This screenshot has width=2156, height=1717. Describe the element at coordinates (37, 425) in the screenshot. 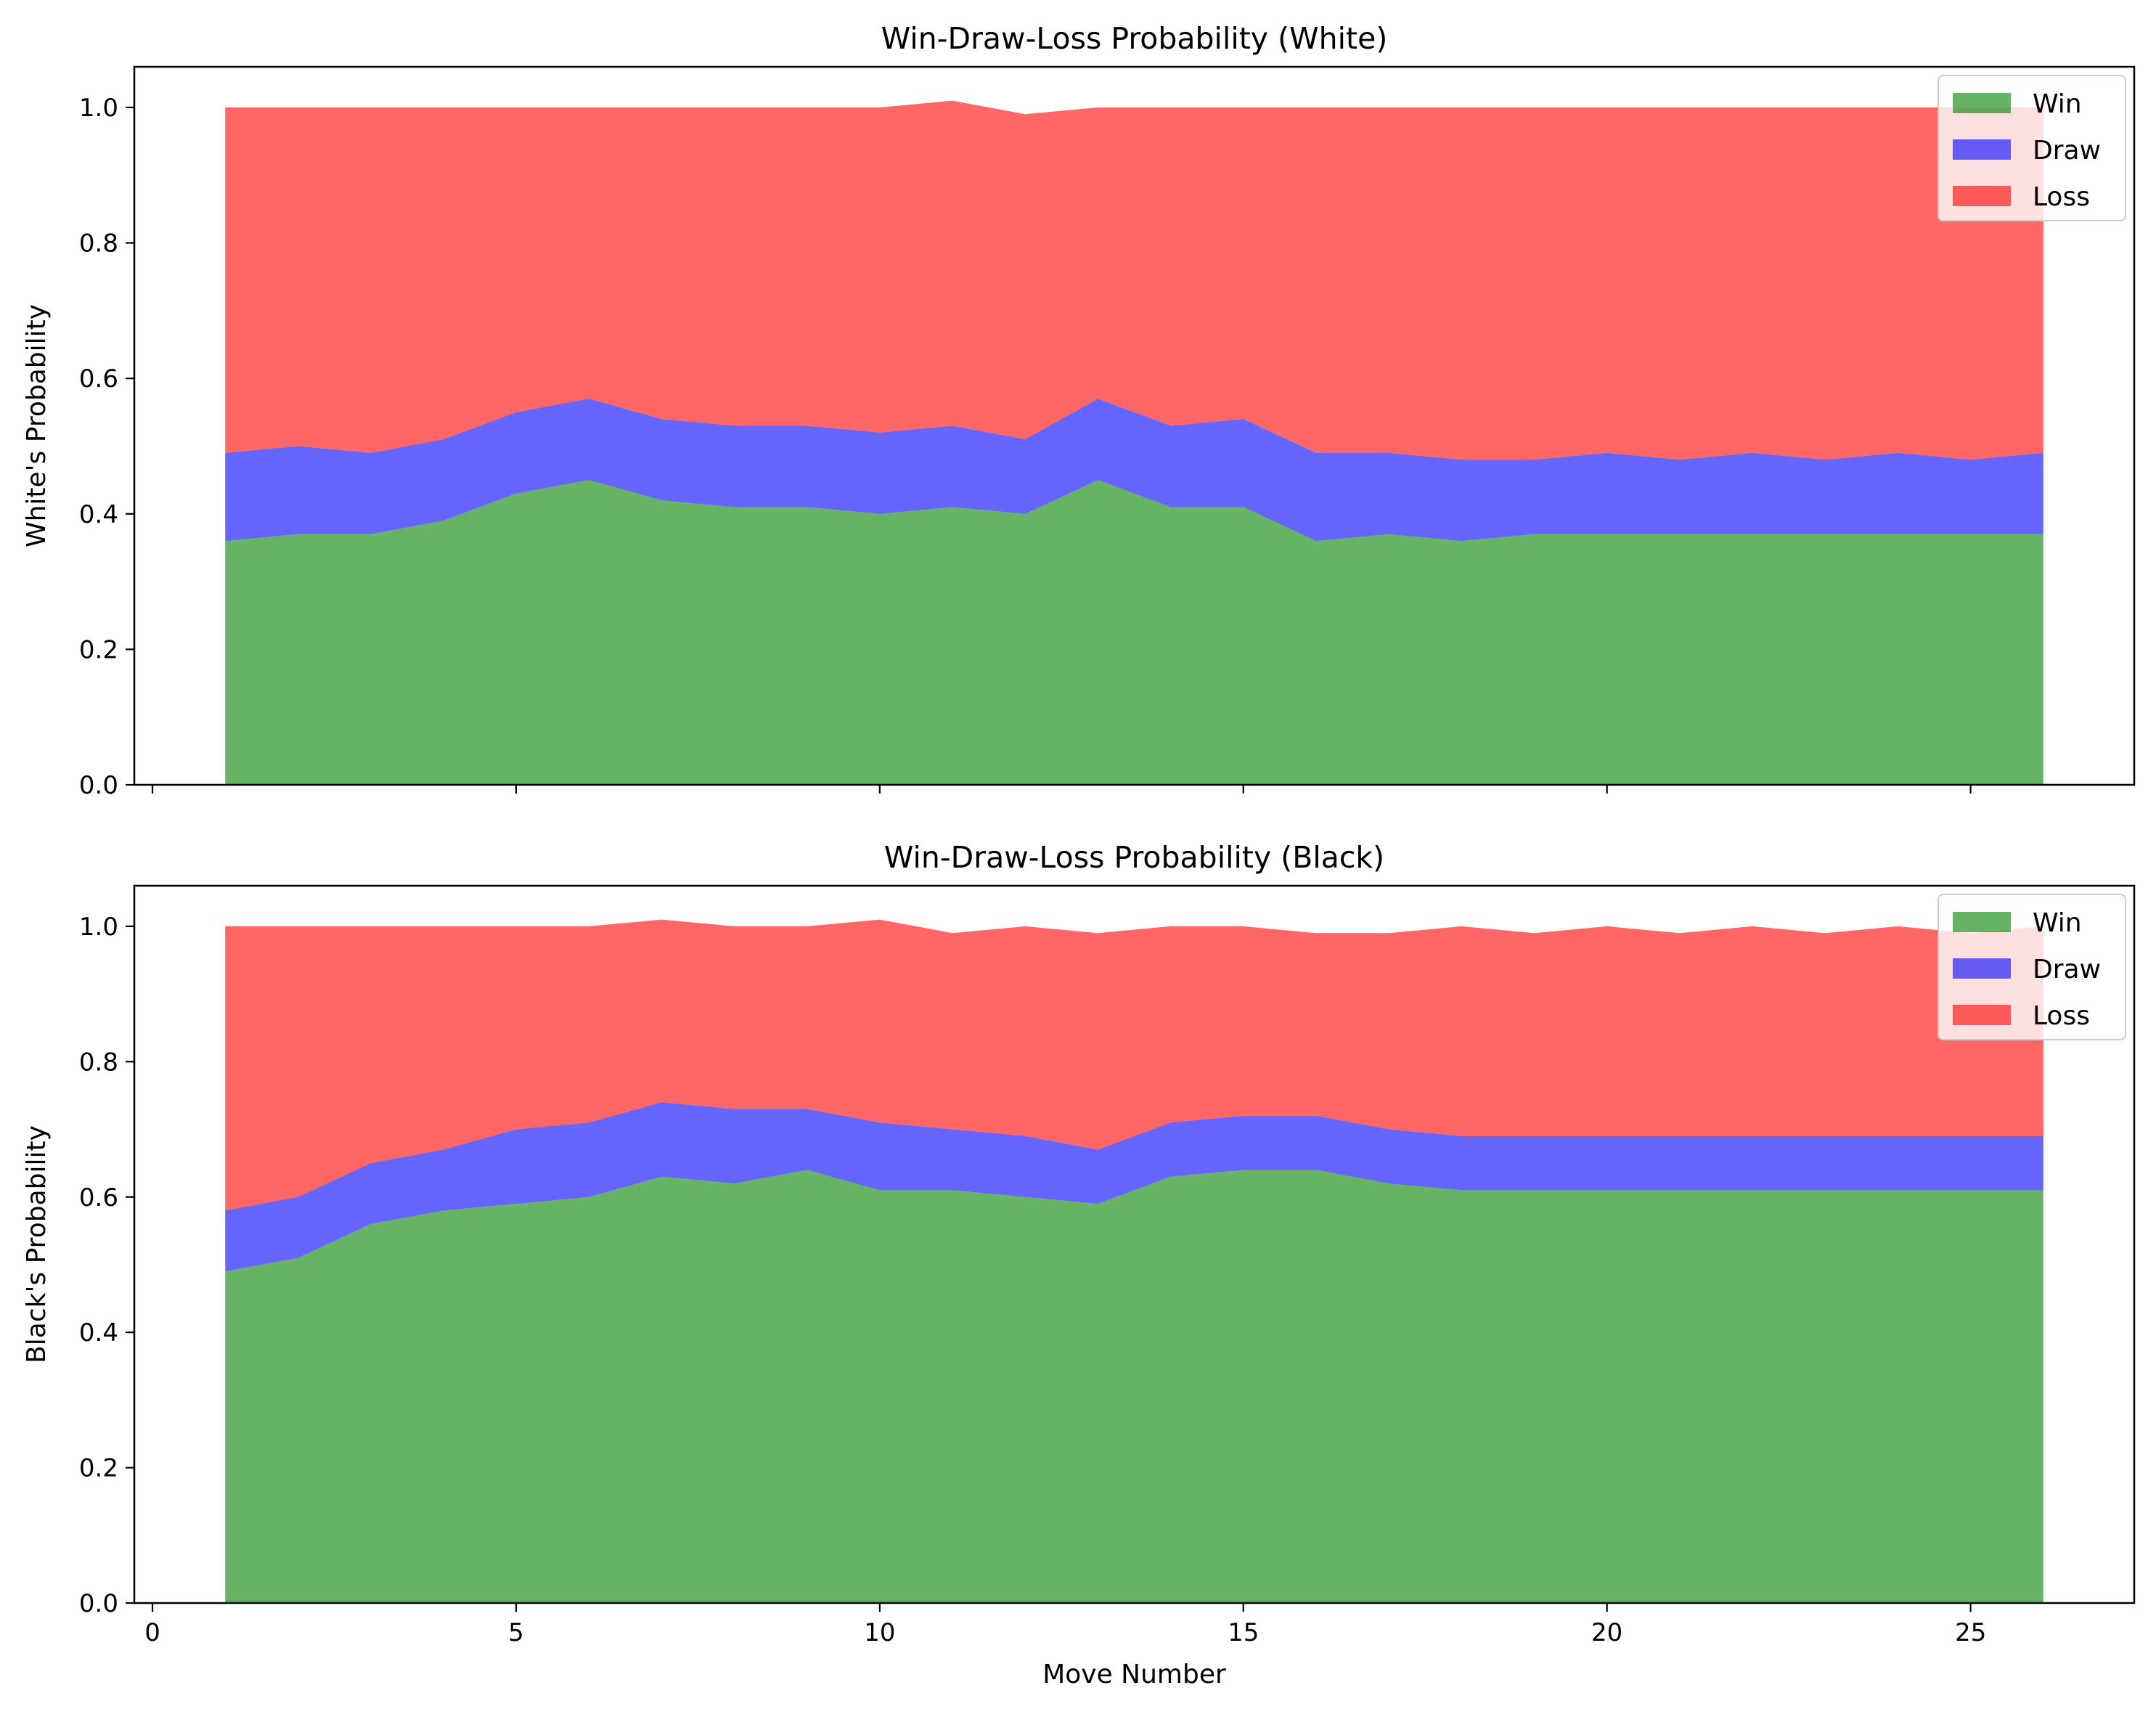

I see `y-axis-label: White's Probability` at that location.